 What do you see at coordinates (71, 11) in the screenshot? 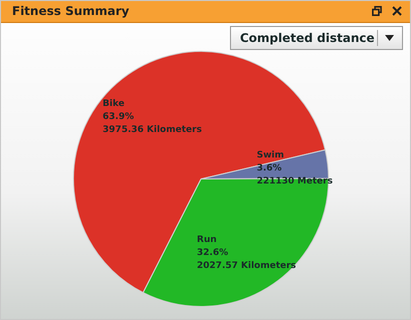
I see `chart-title: Fitness Summary` at bounding box center [71, 11].